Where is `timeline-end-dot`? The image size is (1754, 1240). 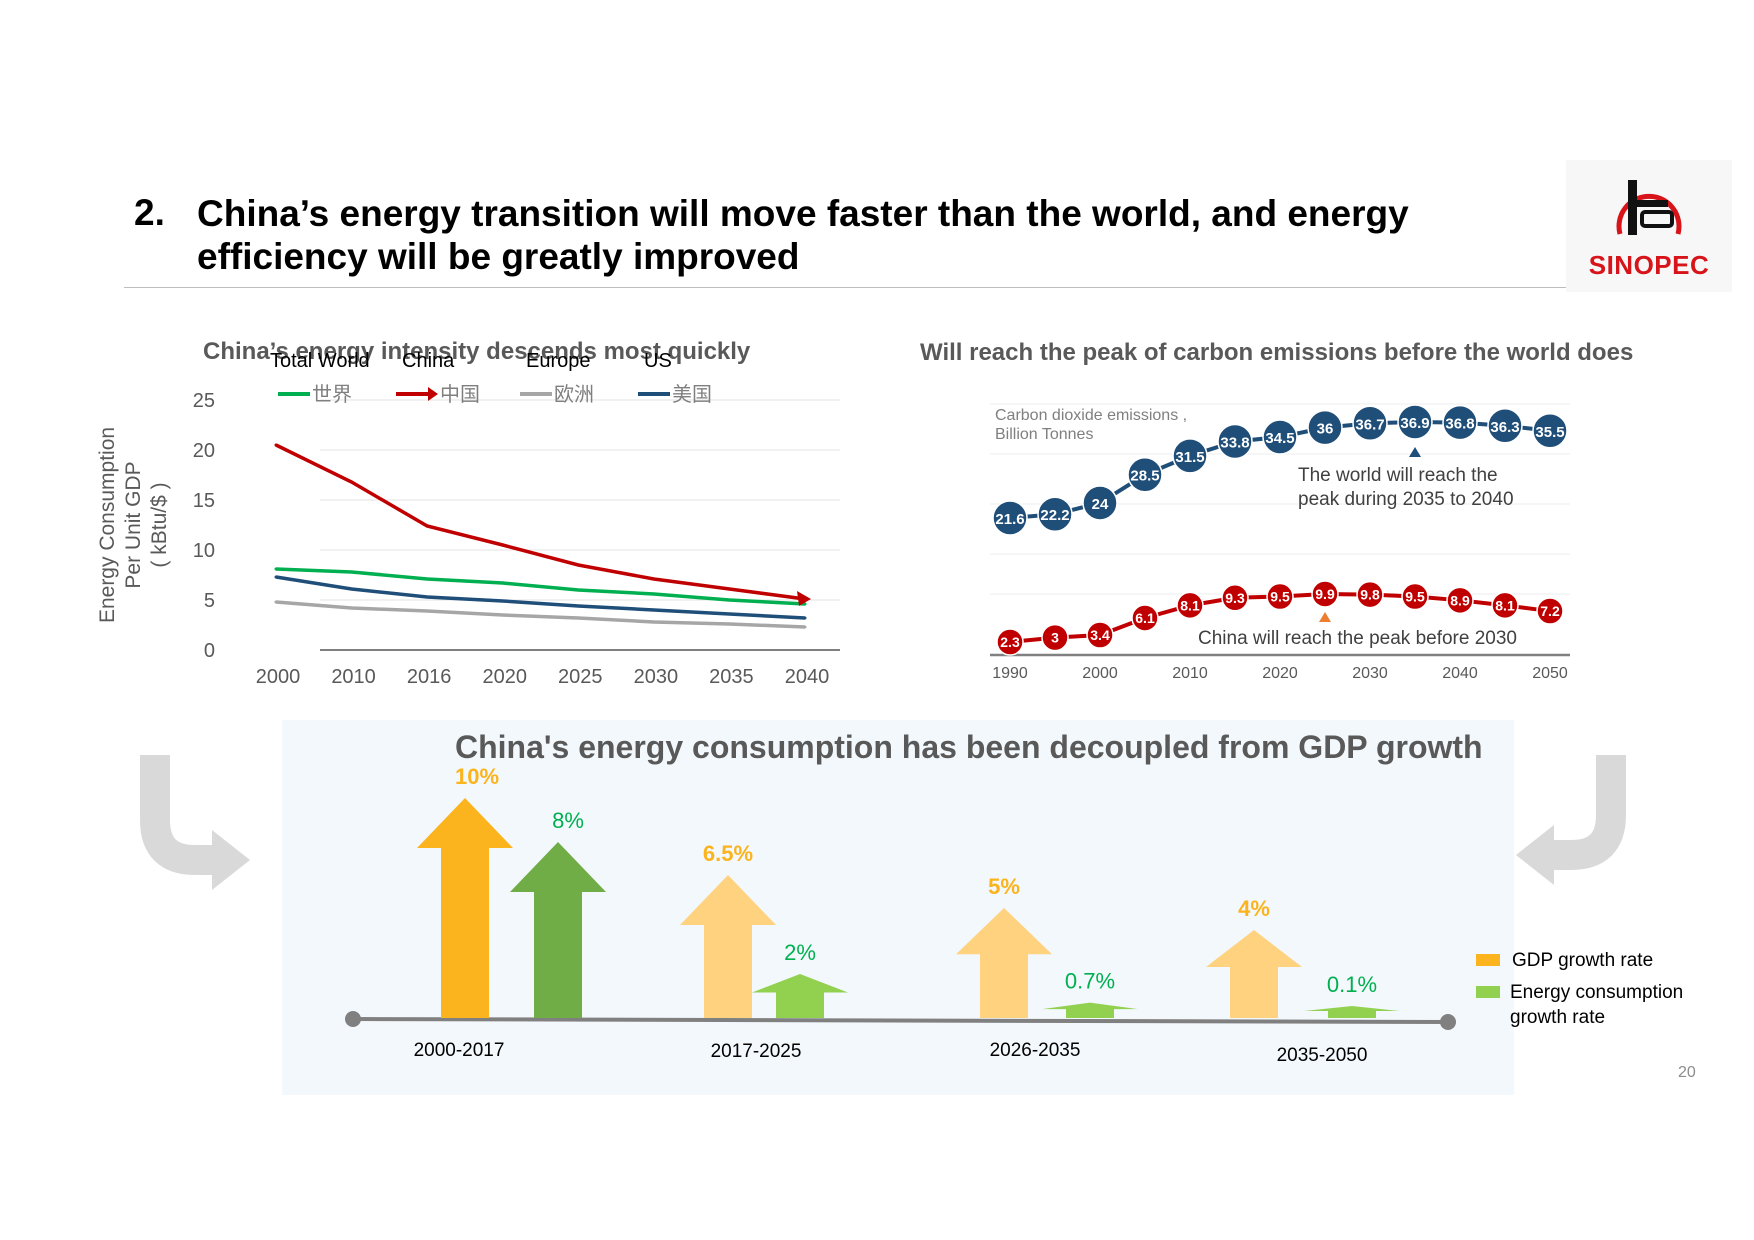 timeline-end-dot is located at coordinates (1448, 1022).